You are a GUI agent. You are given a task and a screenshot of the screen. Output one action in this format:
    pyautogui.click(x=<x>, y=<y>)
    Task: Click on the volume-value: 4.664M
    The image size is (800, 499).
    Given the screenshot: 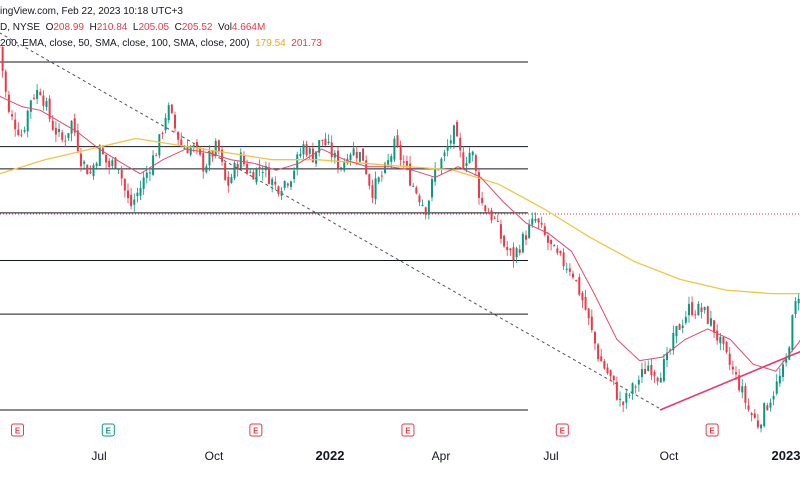 What is the action you would take?
    pyautogui.click(x=248, y=27)
    